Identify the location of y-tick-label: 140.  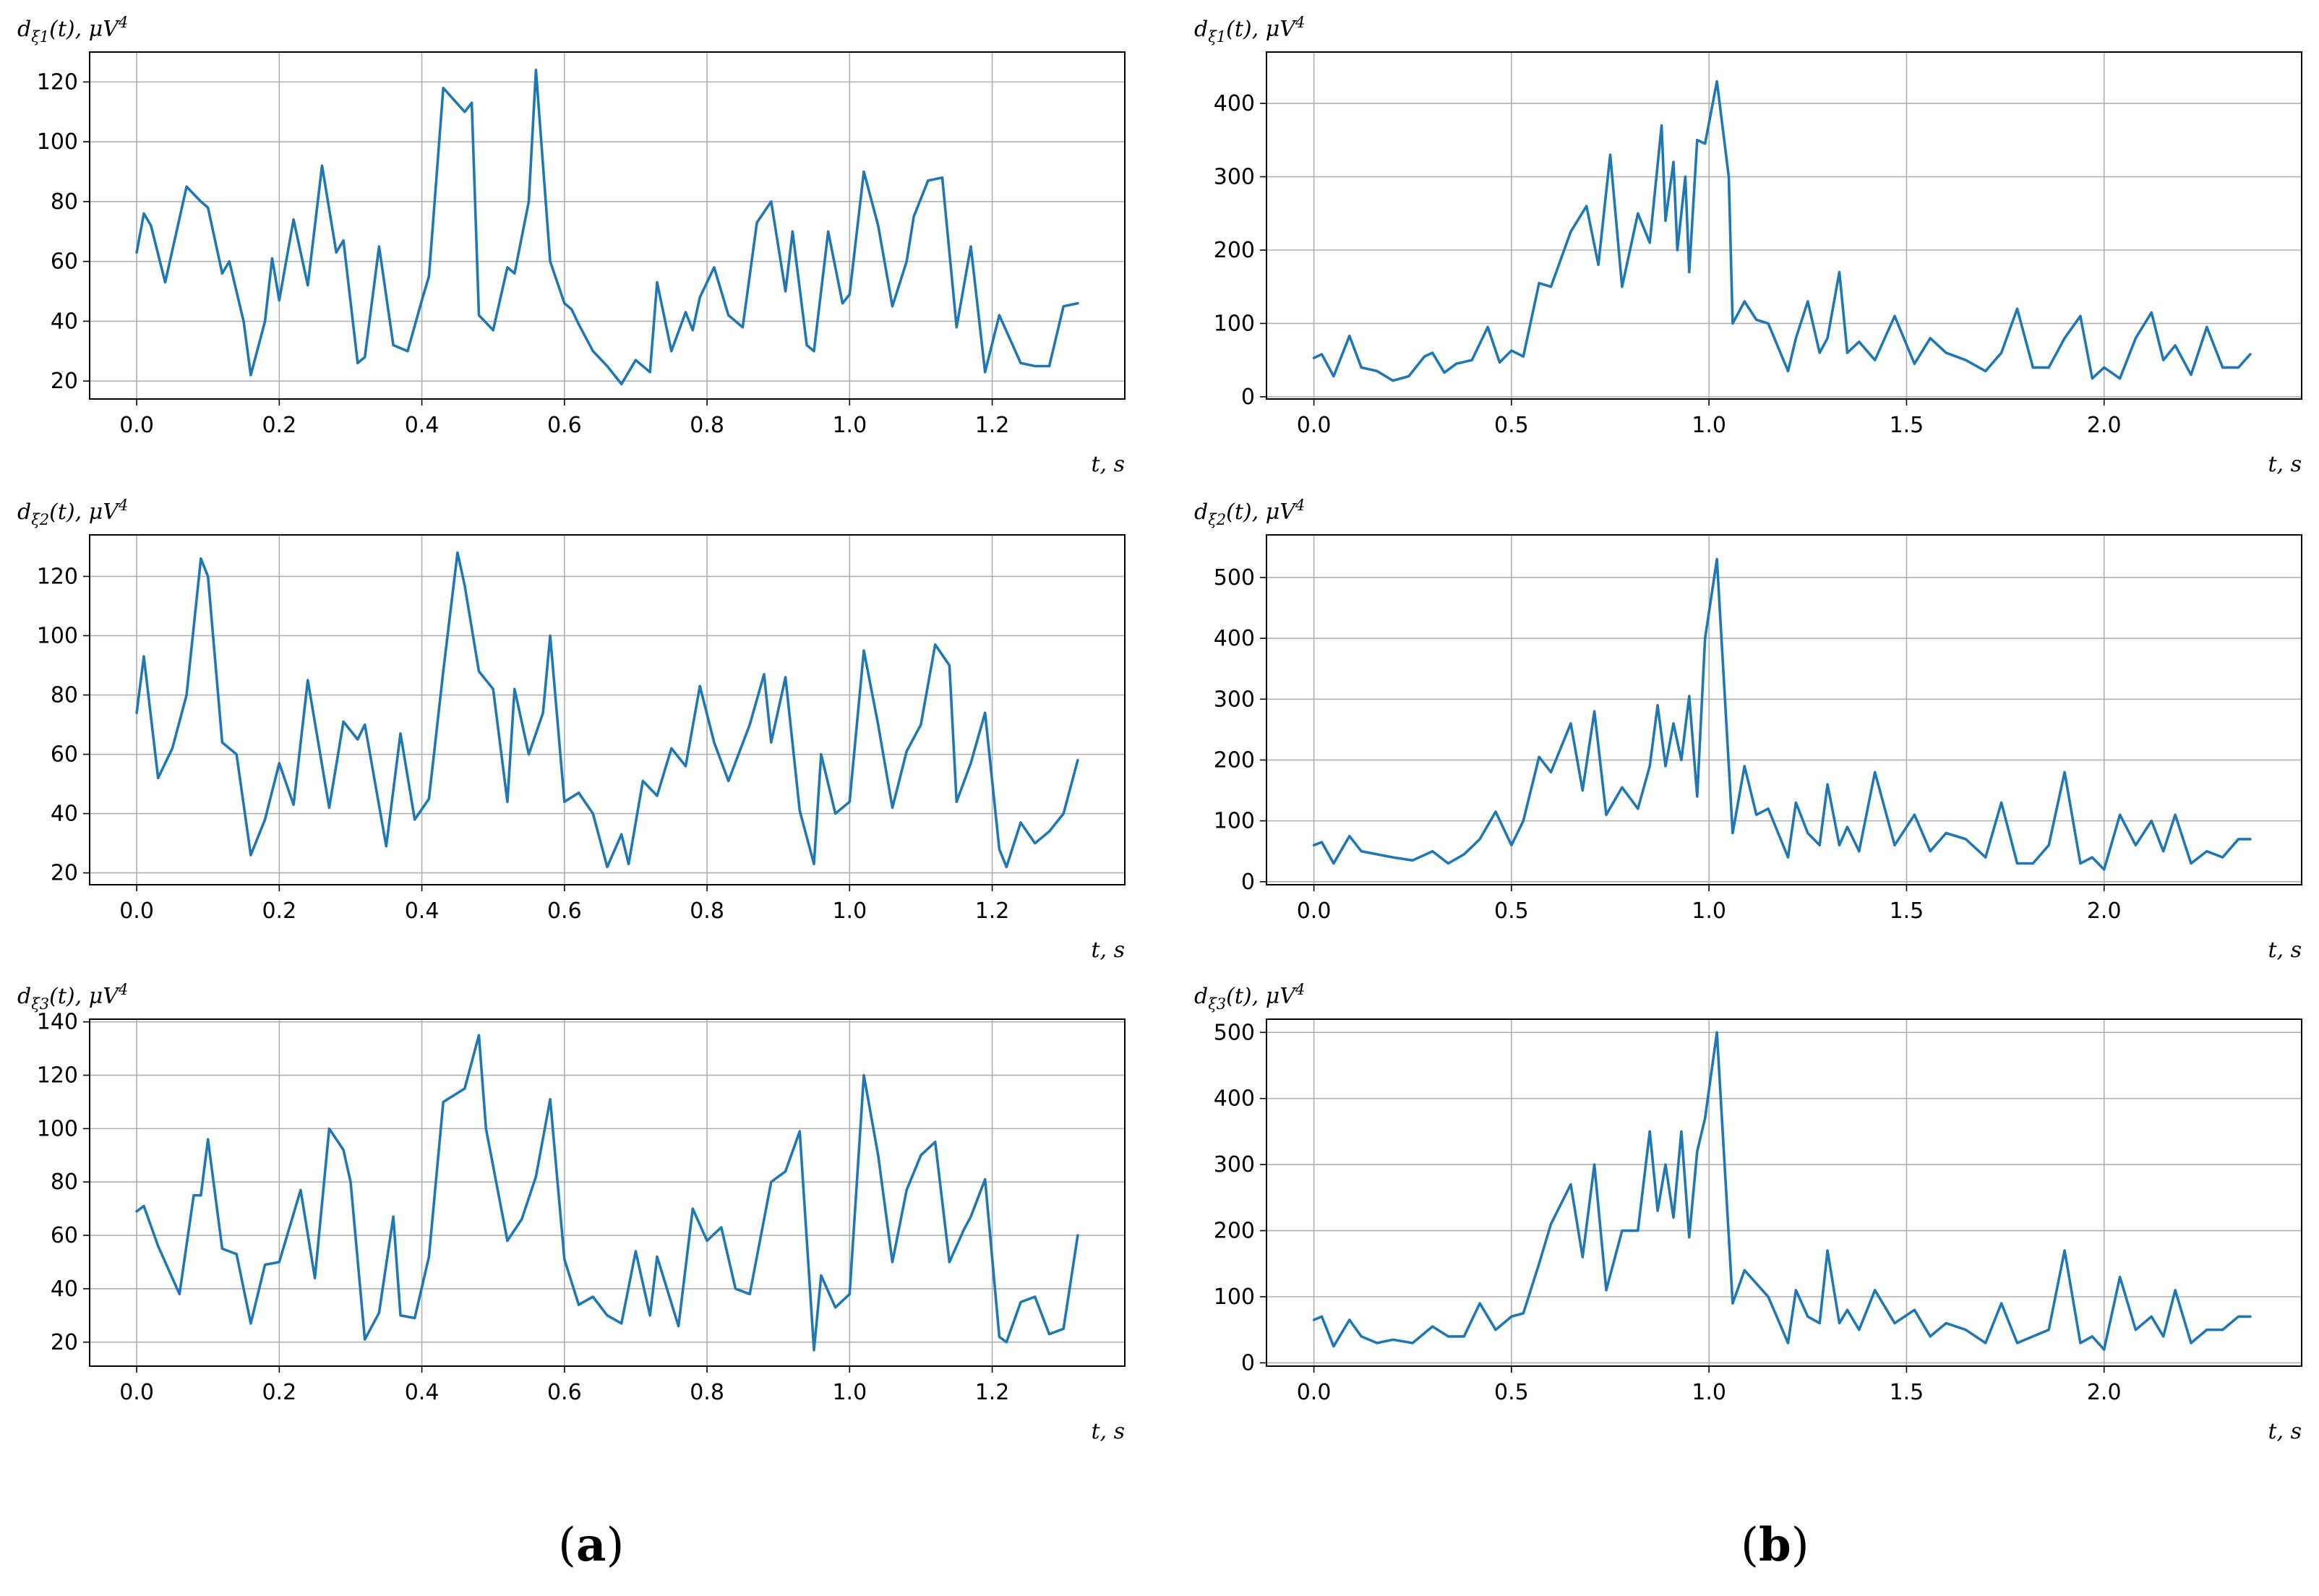
(58, 1022).